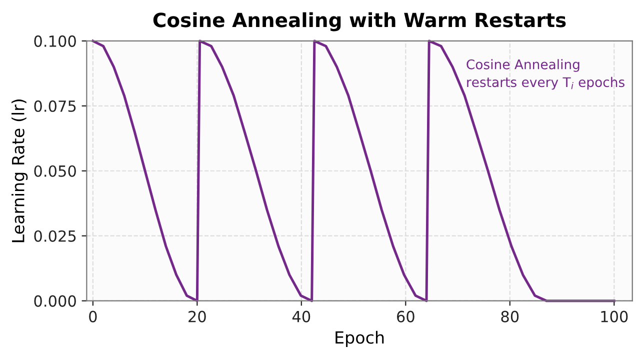 This screenshot has height=356, width=642. What do you see at coordinates (360, 339) in the screenshot?
I see `x-axis-title: Epoch` at bounding box center [360, 339].